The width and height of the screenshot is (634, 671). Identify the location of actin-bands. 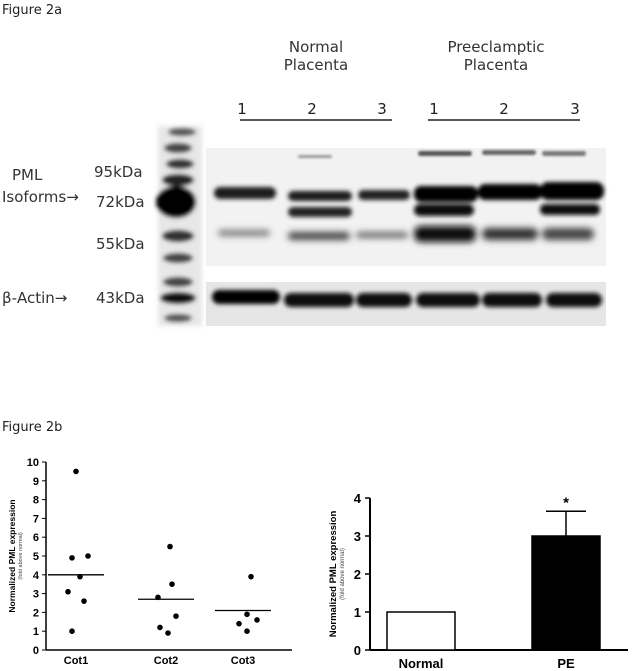
(407, 298).